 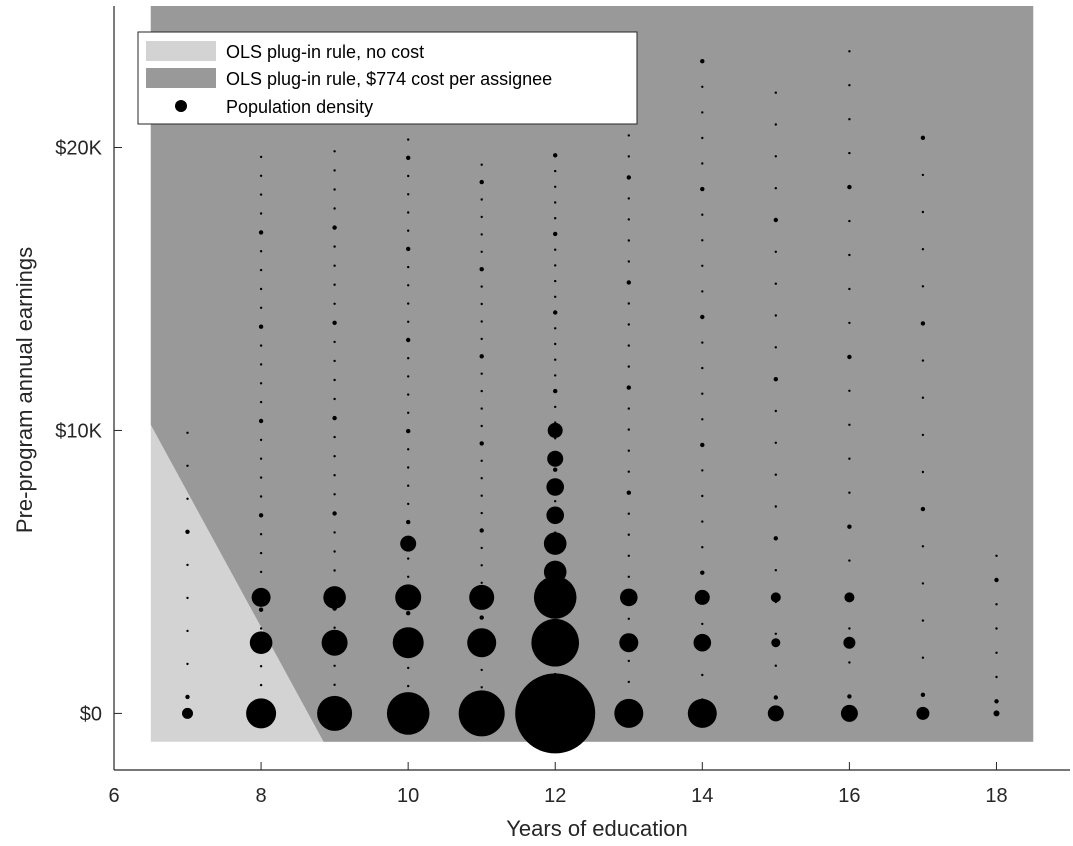 What do you see at coordinates (849, 796) in the screenshot?
I see `x-tick-label: 16` at bounding box center [849, 796].